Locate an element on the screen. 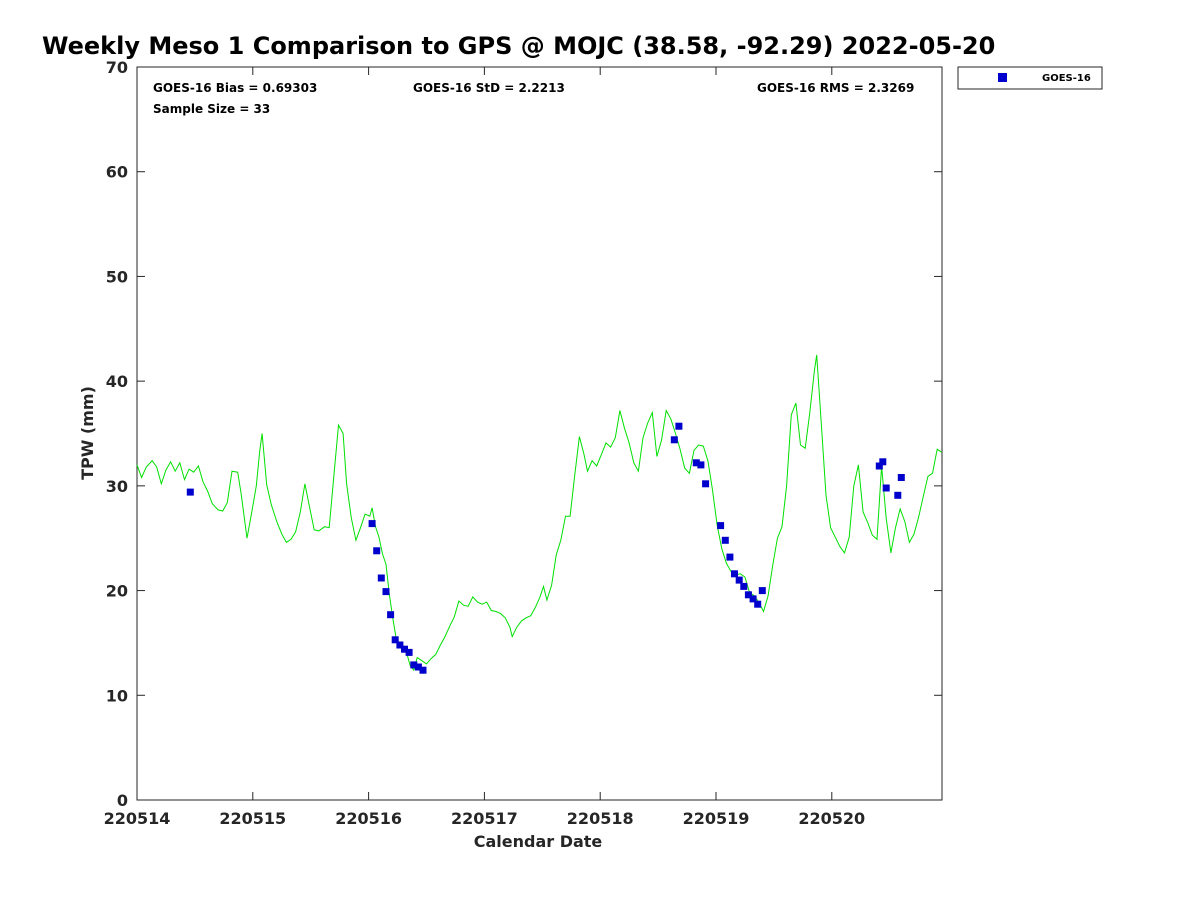  y-tick-label: 40 is located at coordinates (117, 381).